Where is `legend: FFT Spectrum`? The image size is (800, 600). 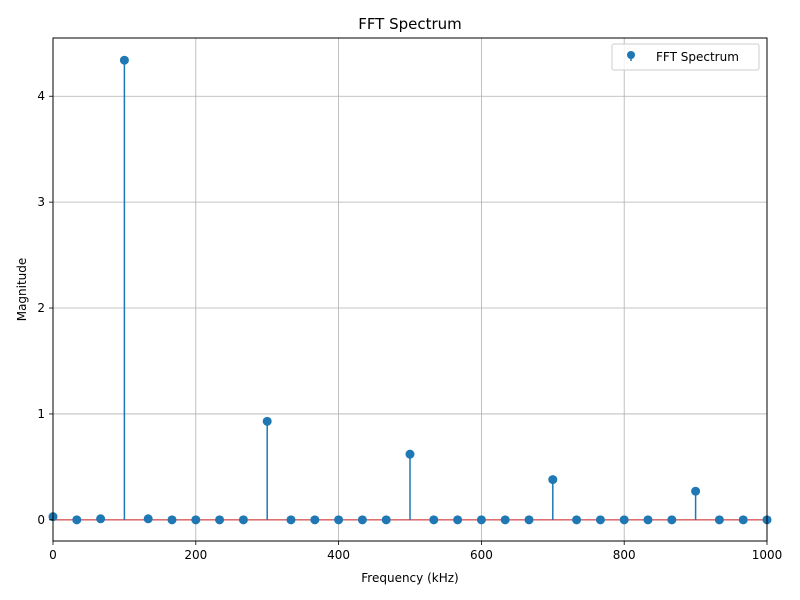 legend: FFT Spectrum is located at coordinates (685, 57).